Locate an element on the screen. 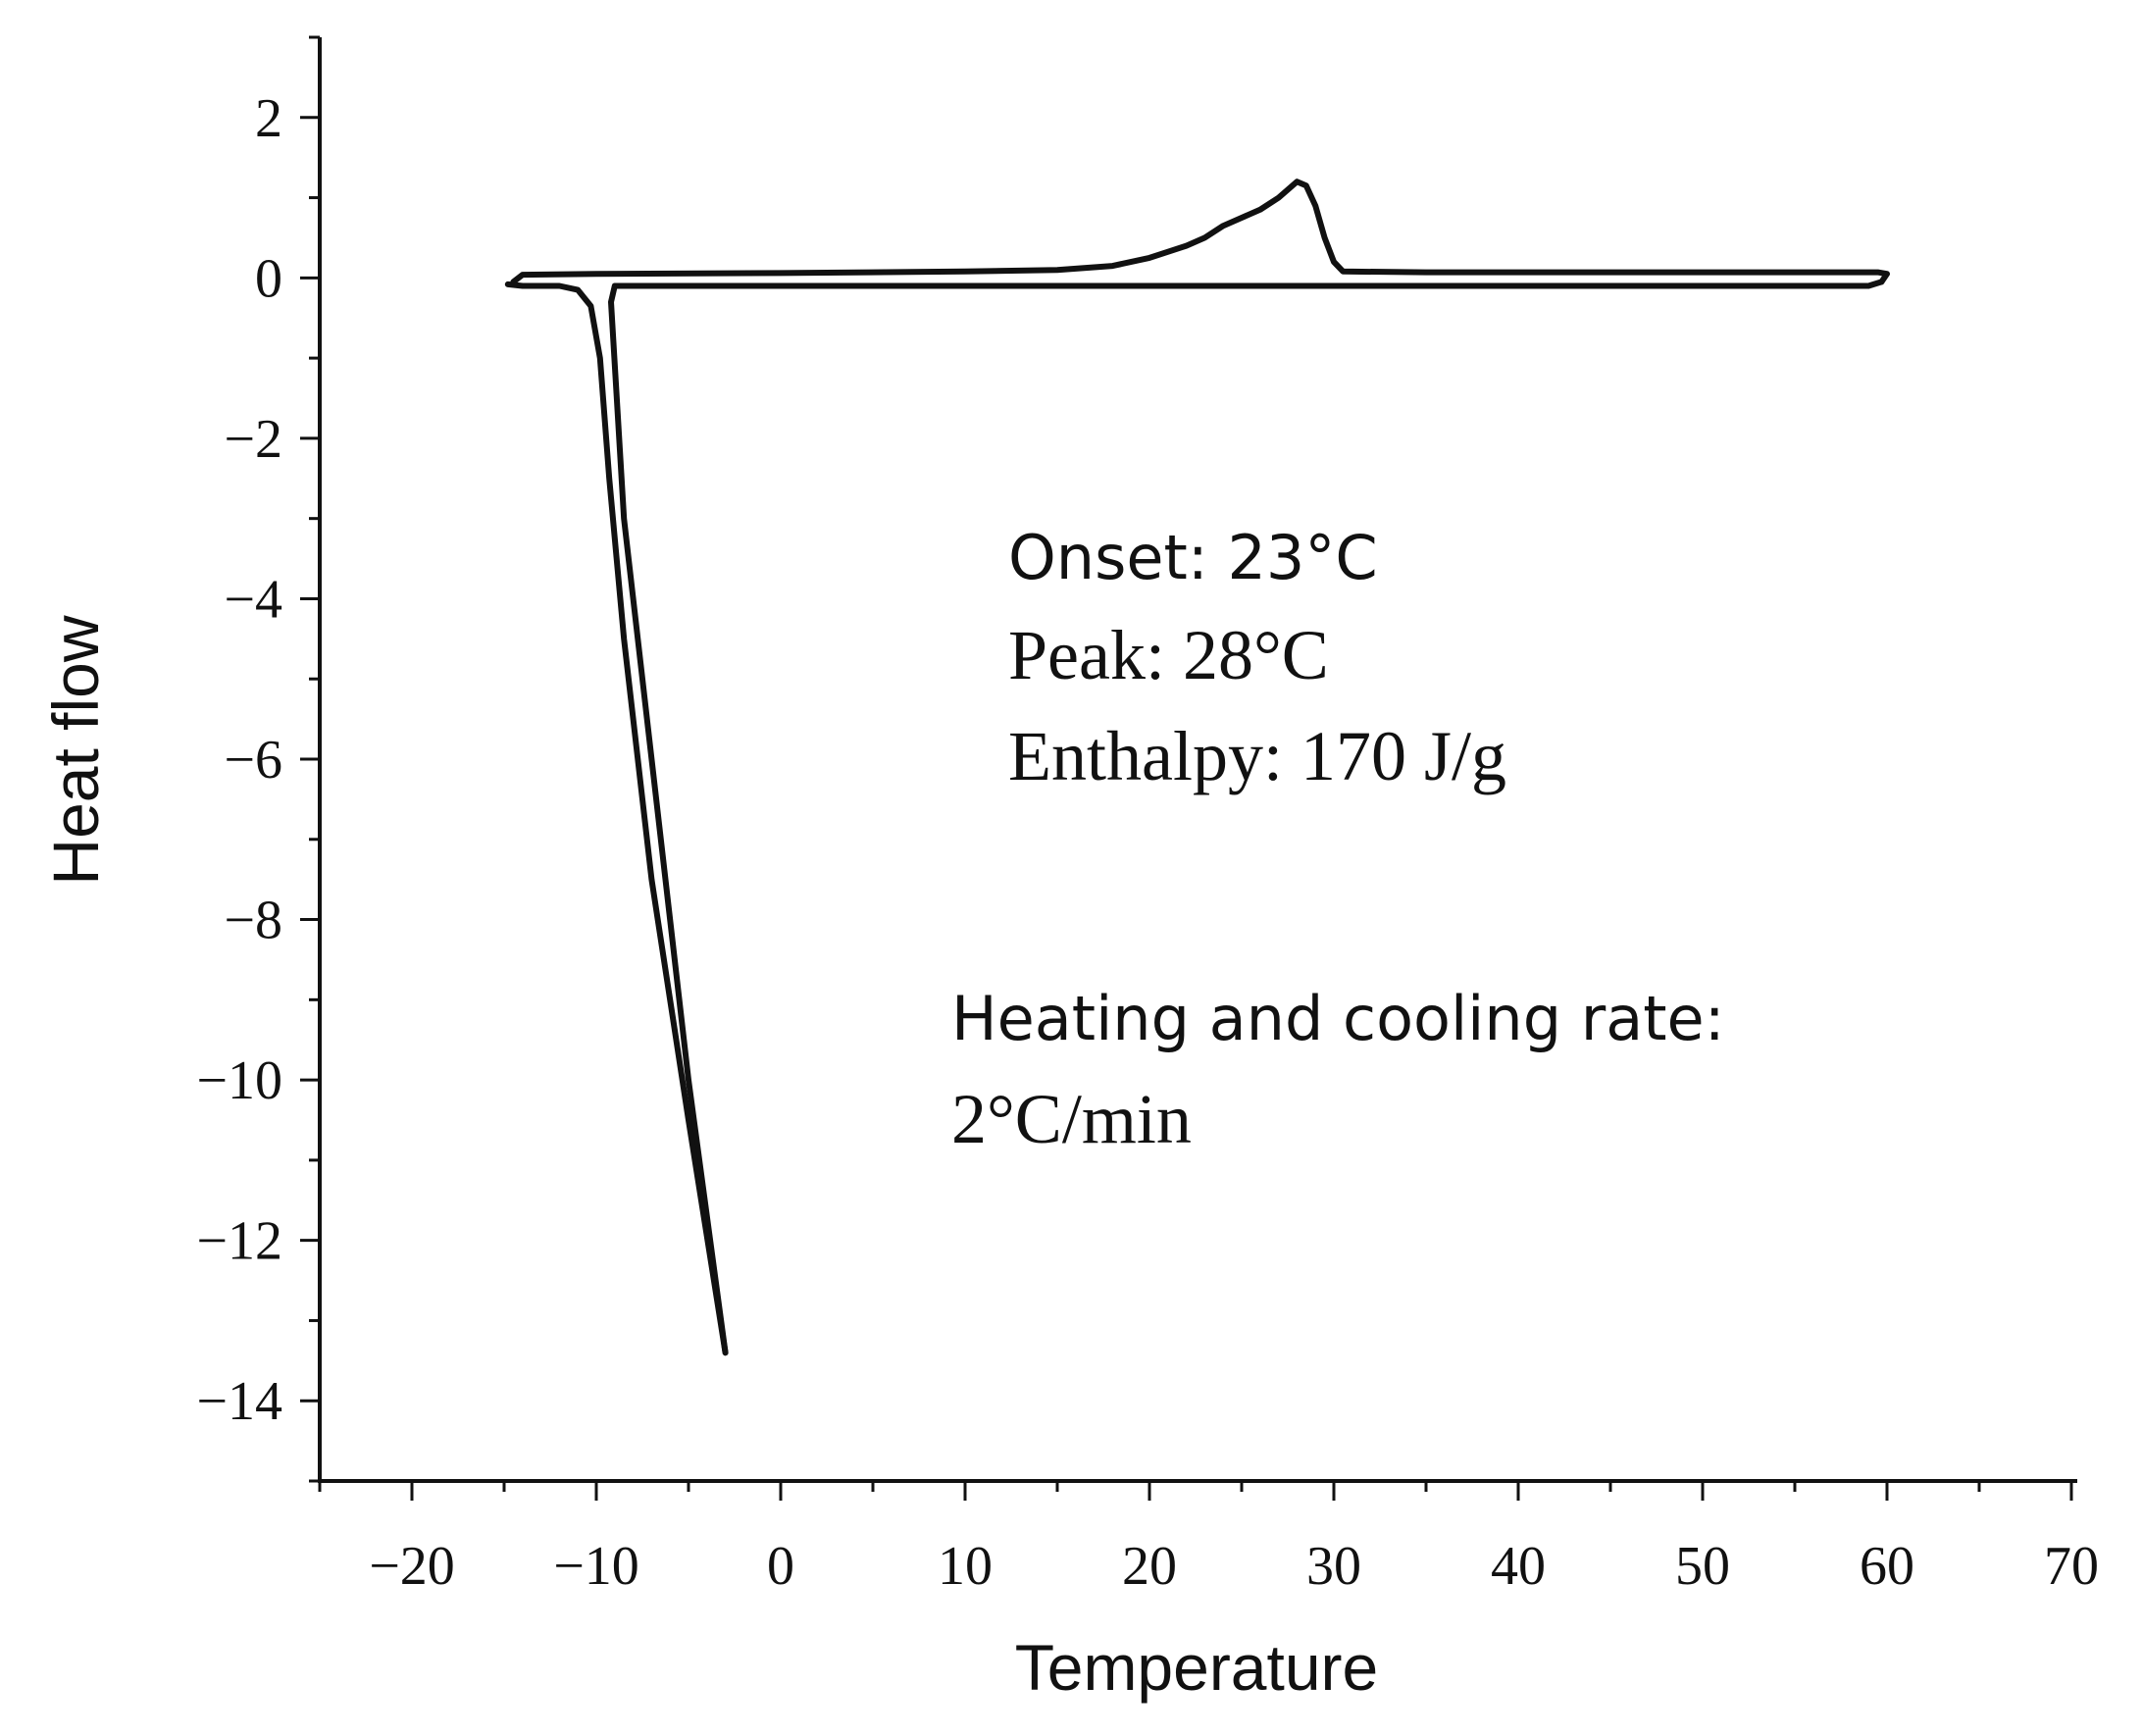  x-tick-label: −20 is located at coordinates (412, 1567).